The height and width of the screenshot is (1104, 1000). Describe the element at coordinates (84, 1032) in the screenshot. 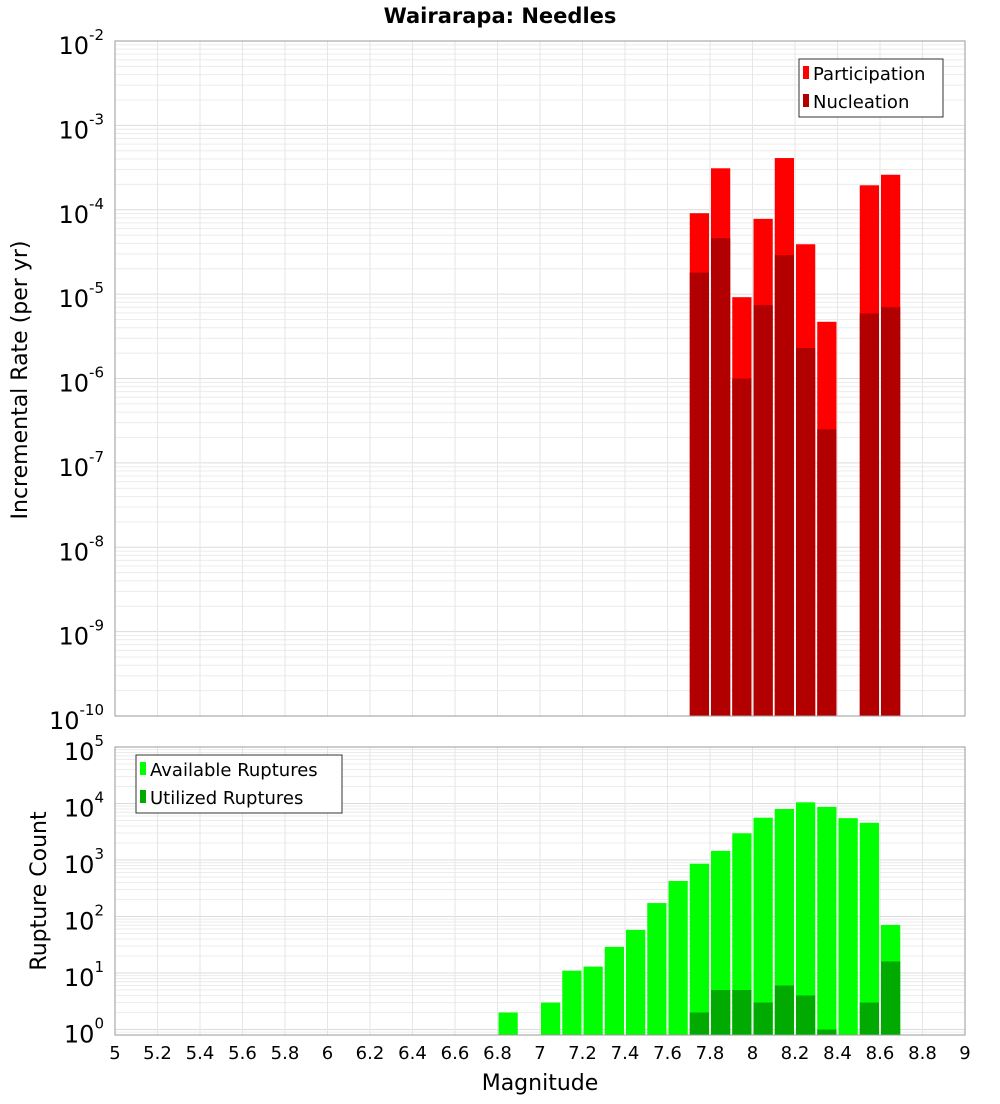

I see `y-tick-label: 10⁰` at that location.